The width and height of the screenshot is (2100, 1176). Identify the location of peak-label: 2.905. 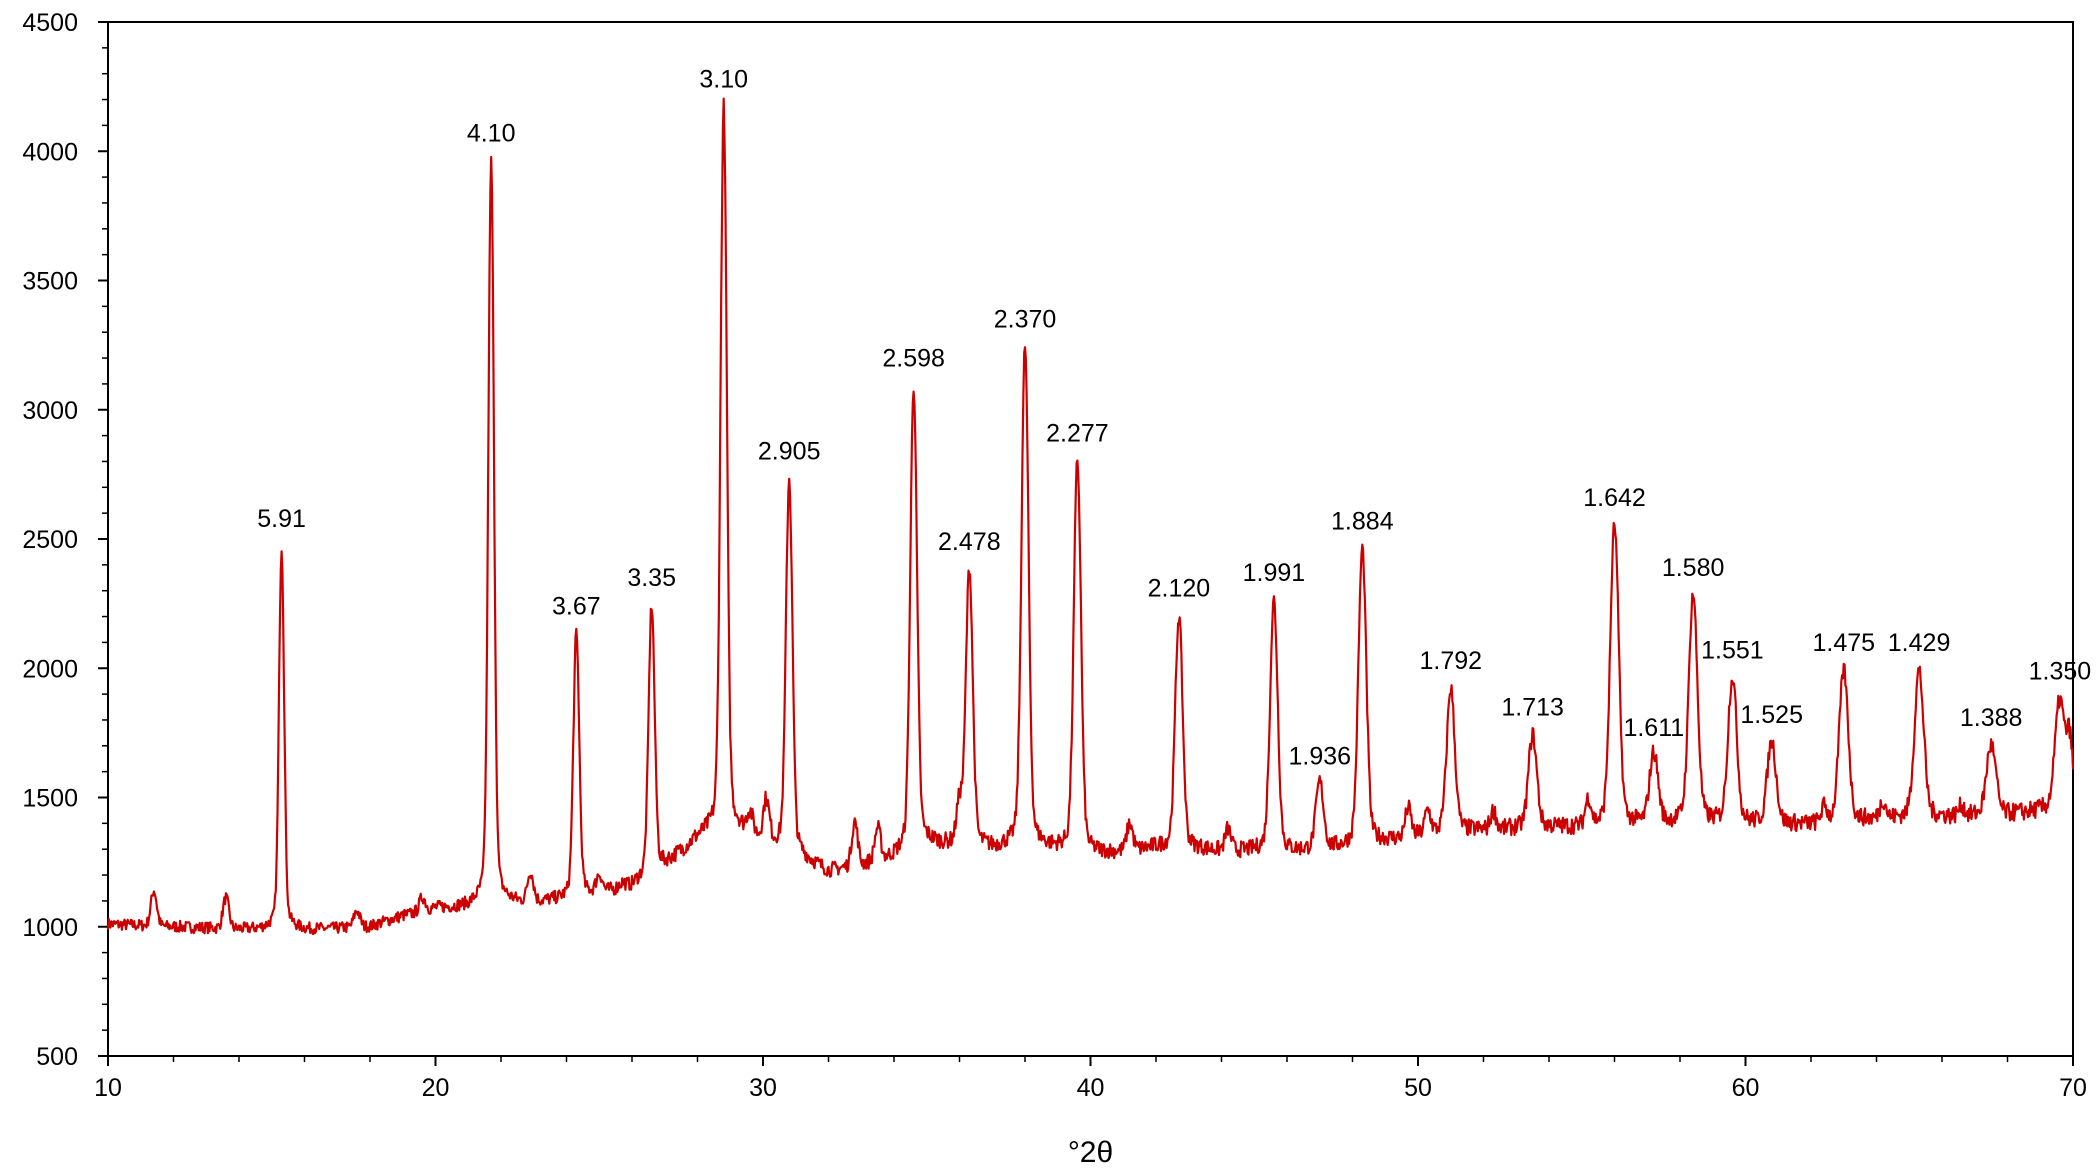
(789, 452).